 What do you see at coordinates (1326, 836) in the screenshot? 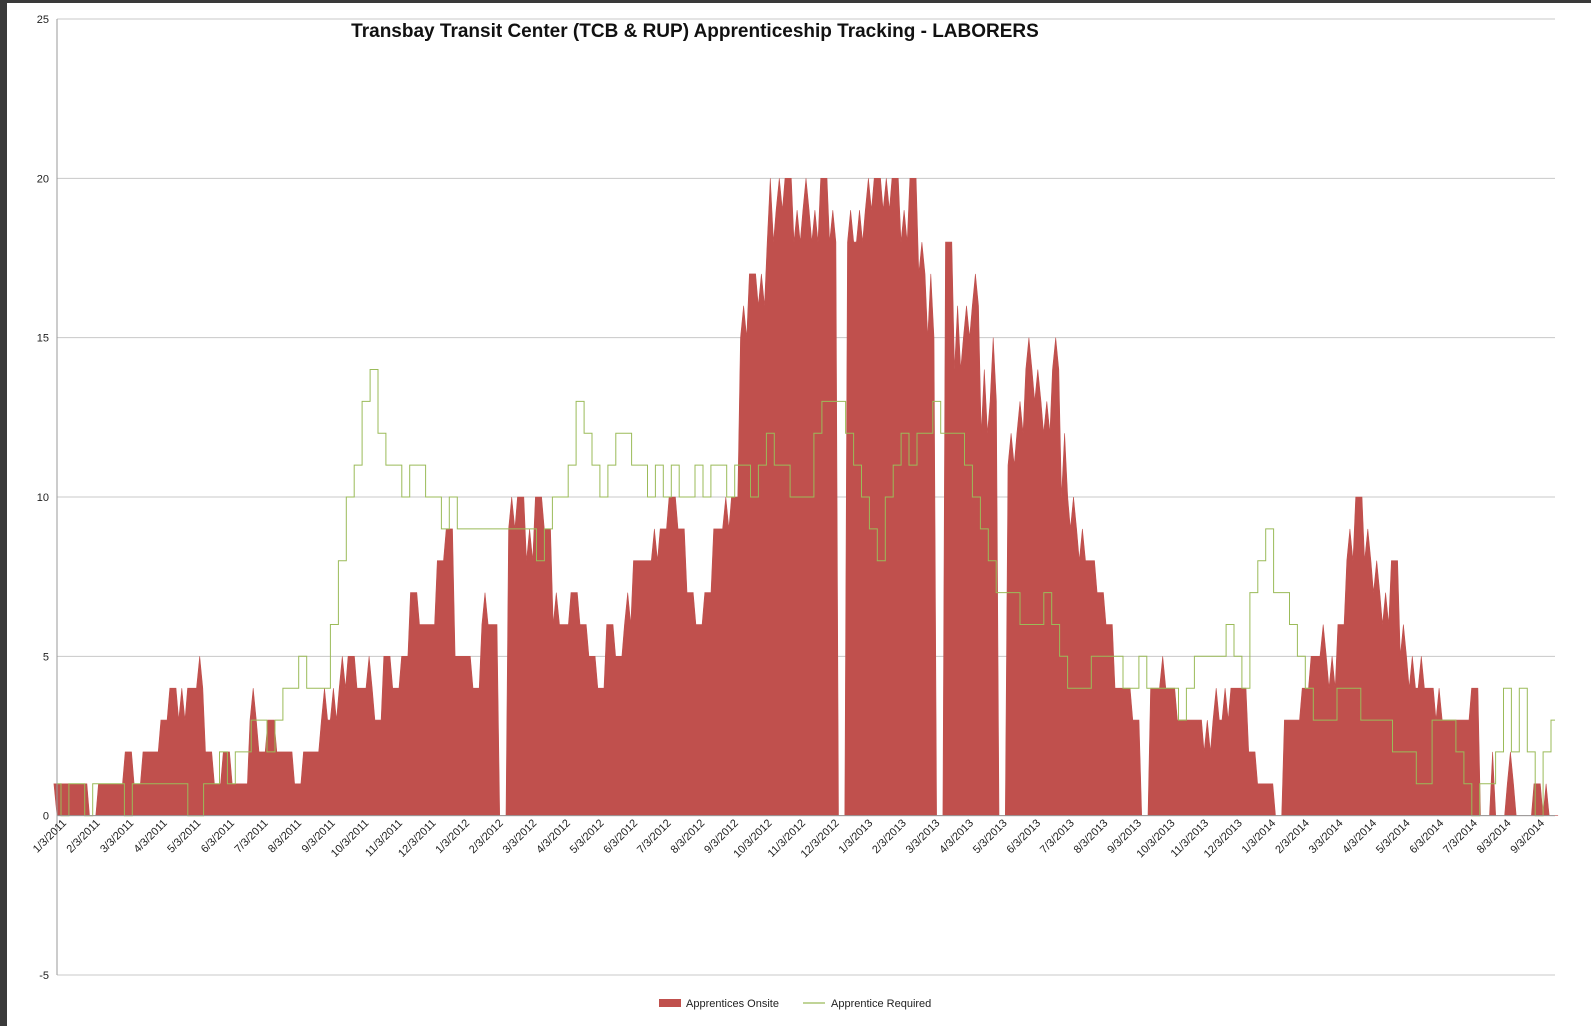
I see `x-tick-label: 3/3/2014` at bounding box center [1326, 836].